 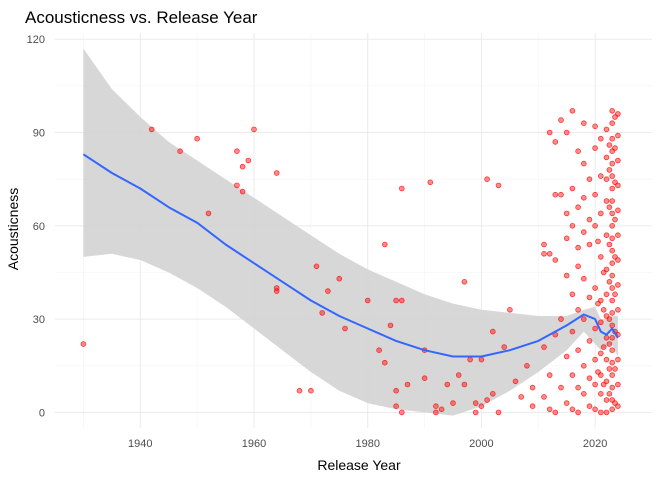 What do you see at coordinates (39, 134) in the screenshot?
I see `y-tick-label: 90` at bounding box center [39, 134].